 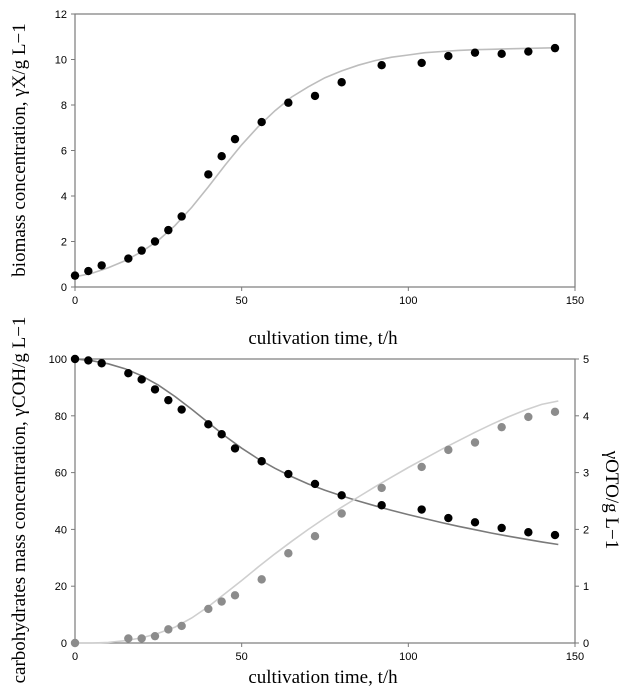 What do you see at coordinates (58, 360) in the screenshot?
I see `carbohydrates-y-tick-label: 100` at bounding box center [58, 360].